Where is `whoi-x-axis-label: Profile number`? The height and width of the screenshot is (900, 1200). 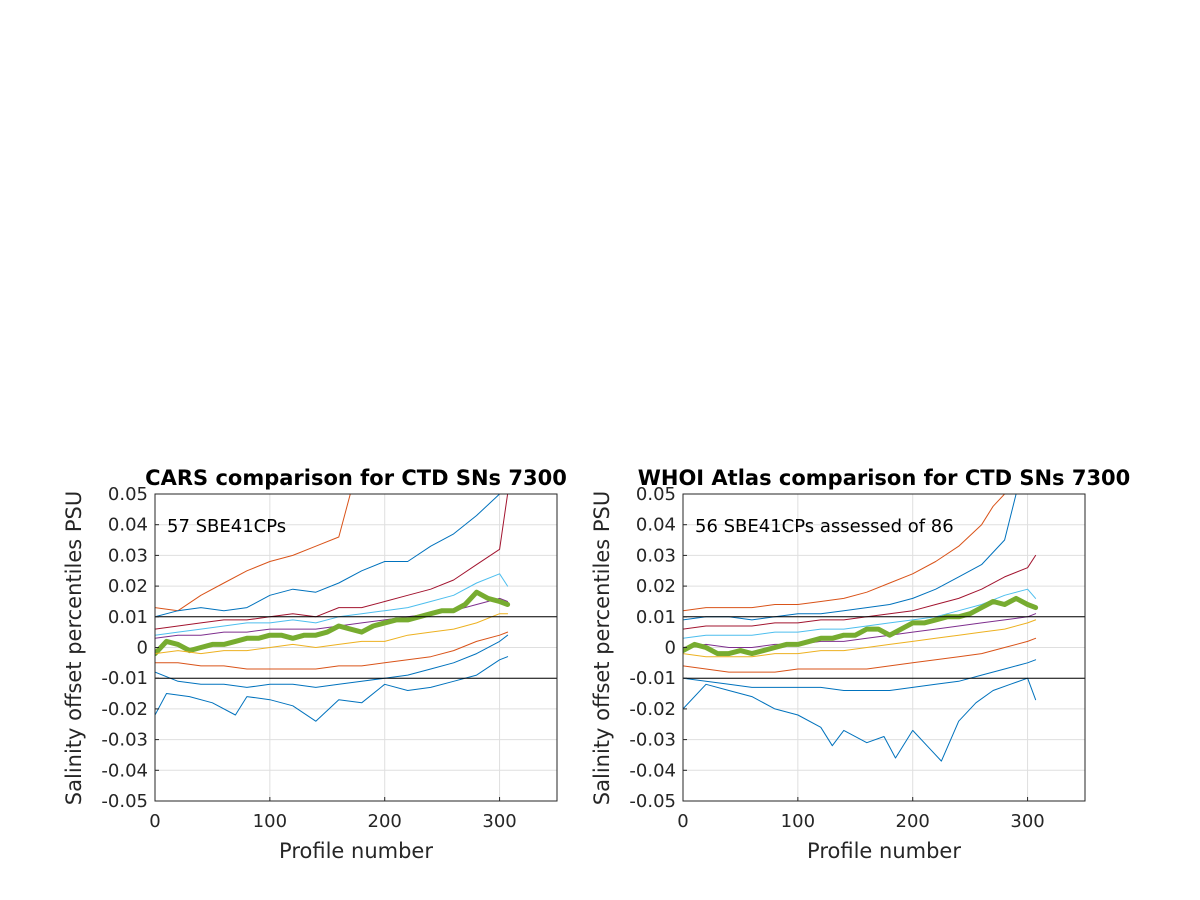 whoi-x-axis-label: Profile number is located at coordinates (884, 851).